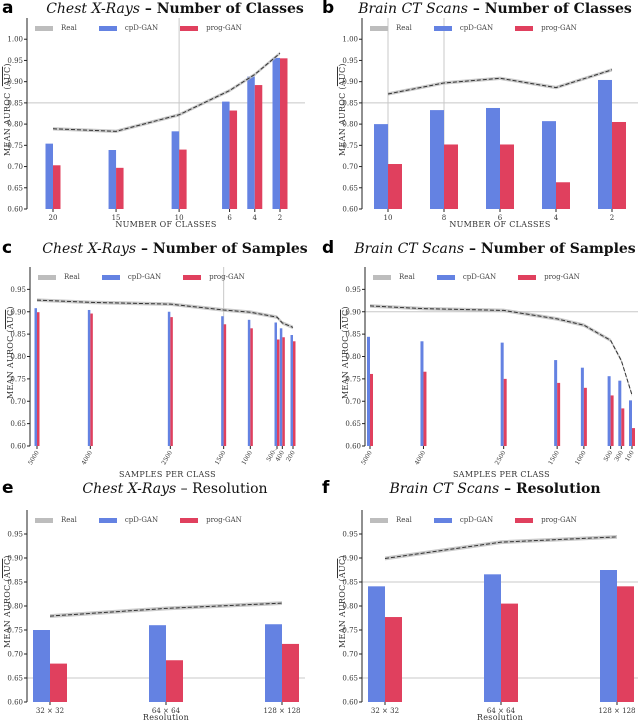 The height and width of the screenshot is (722, 640). I want to click on chart-title-main: – Number of Samples, so click(222, 249).